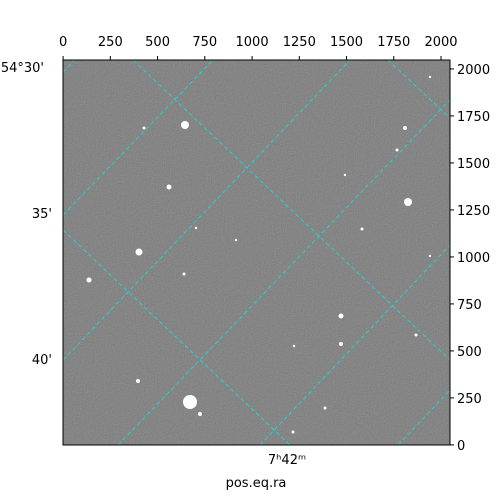 This screenshot has width=500, height=504. Describe the element at coordinates (473, 211) in the screenshot. I see `y-tick-label: 1250` at that location.